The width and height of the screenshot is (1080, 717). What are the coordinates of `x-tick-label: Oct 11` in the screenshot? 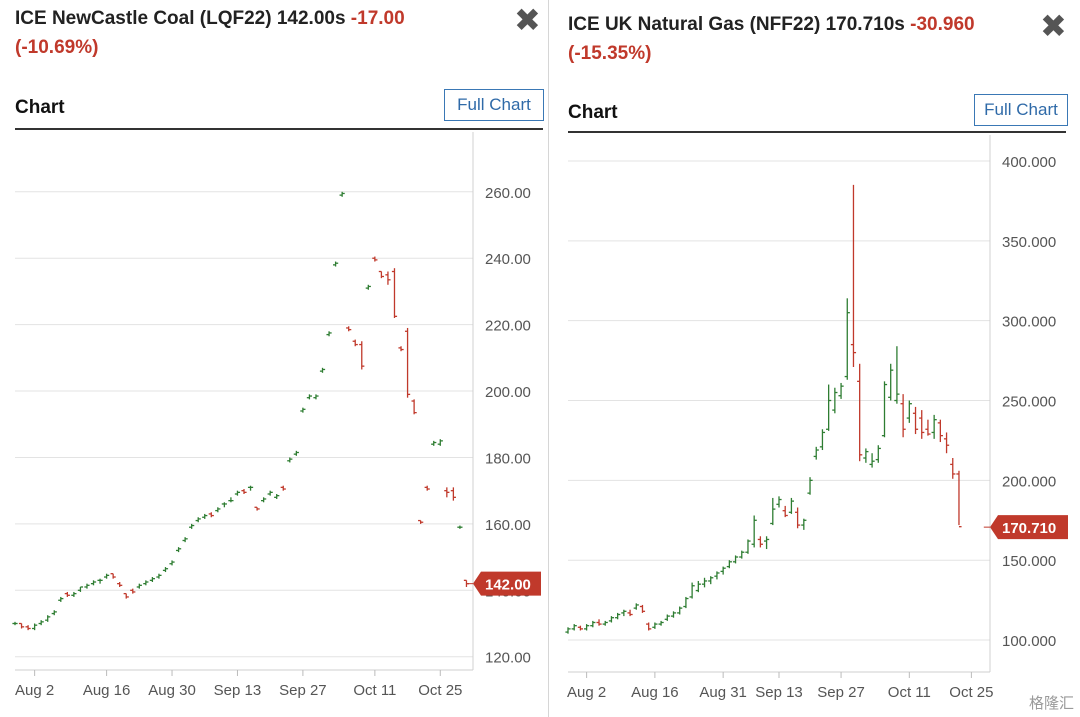 It's located at (909, 692).